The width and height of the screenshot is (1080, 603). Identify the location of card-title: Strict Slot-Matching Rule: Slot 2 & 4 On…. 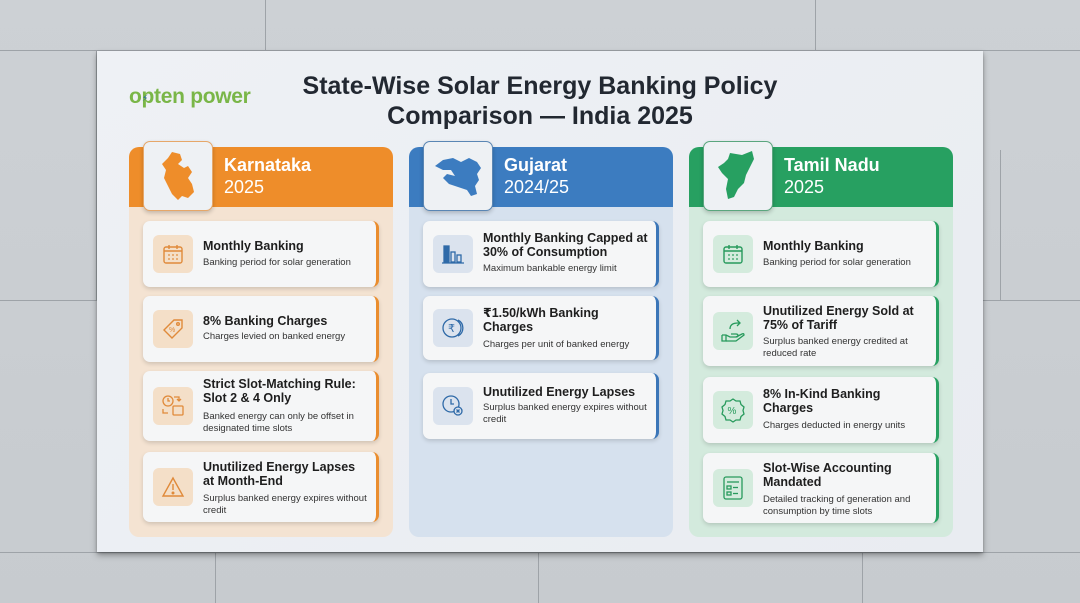
(279, 391).